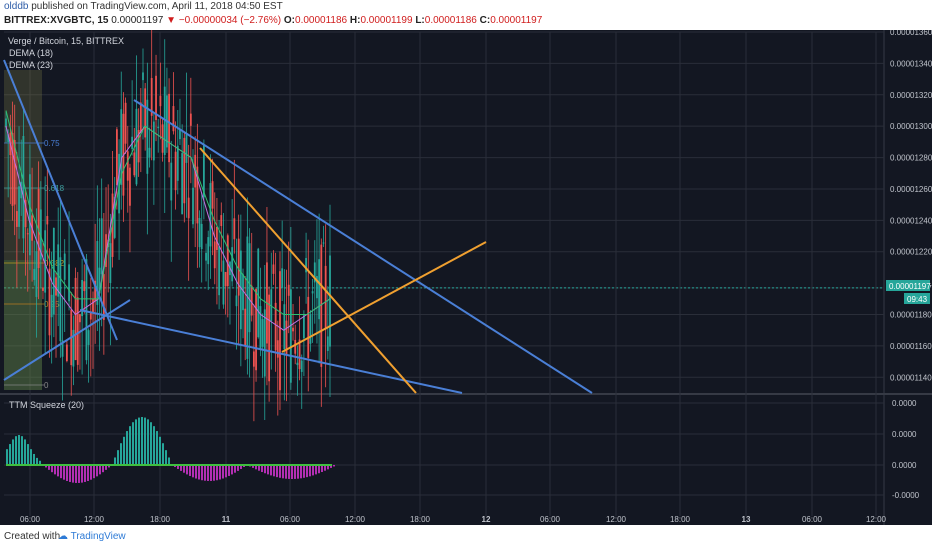  I want to click on y-tick-label: 0.00001220, so click(911, 252).